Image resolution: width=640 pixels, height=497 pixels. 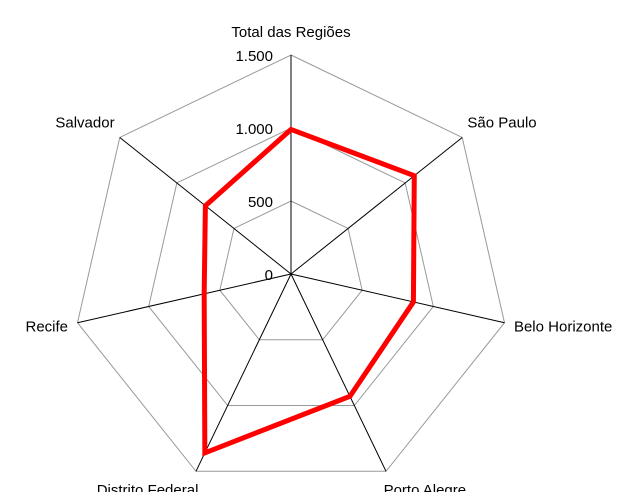 What do you see at coordinates (425, 487) in the screenshot?
I see `category-label: Porto Alegre` at bounding box center [425, 487].